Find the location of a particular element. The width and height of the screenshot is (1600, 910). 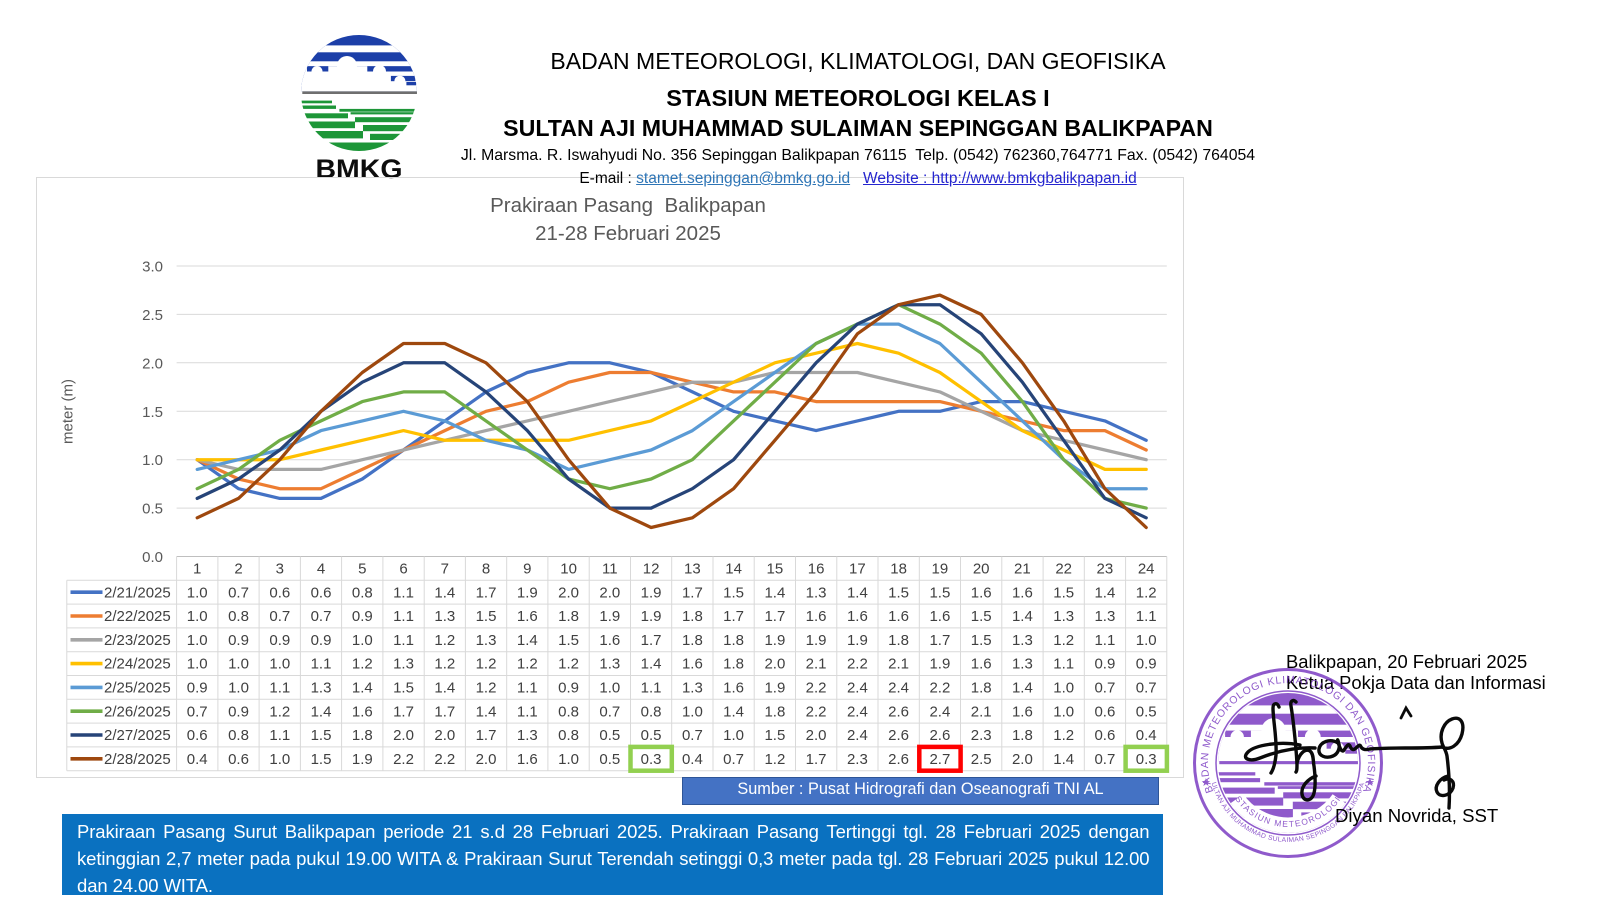

svg-text: 17 is located at coordinates (857, 569).